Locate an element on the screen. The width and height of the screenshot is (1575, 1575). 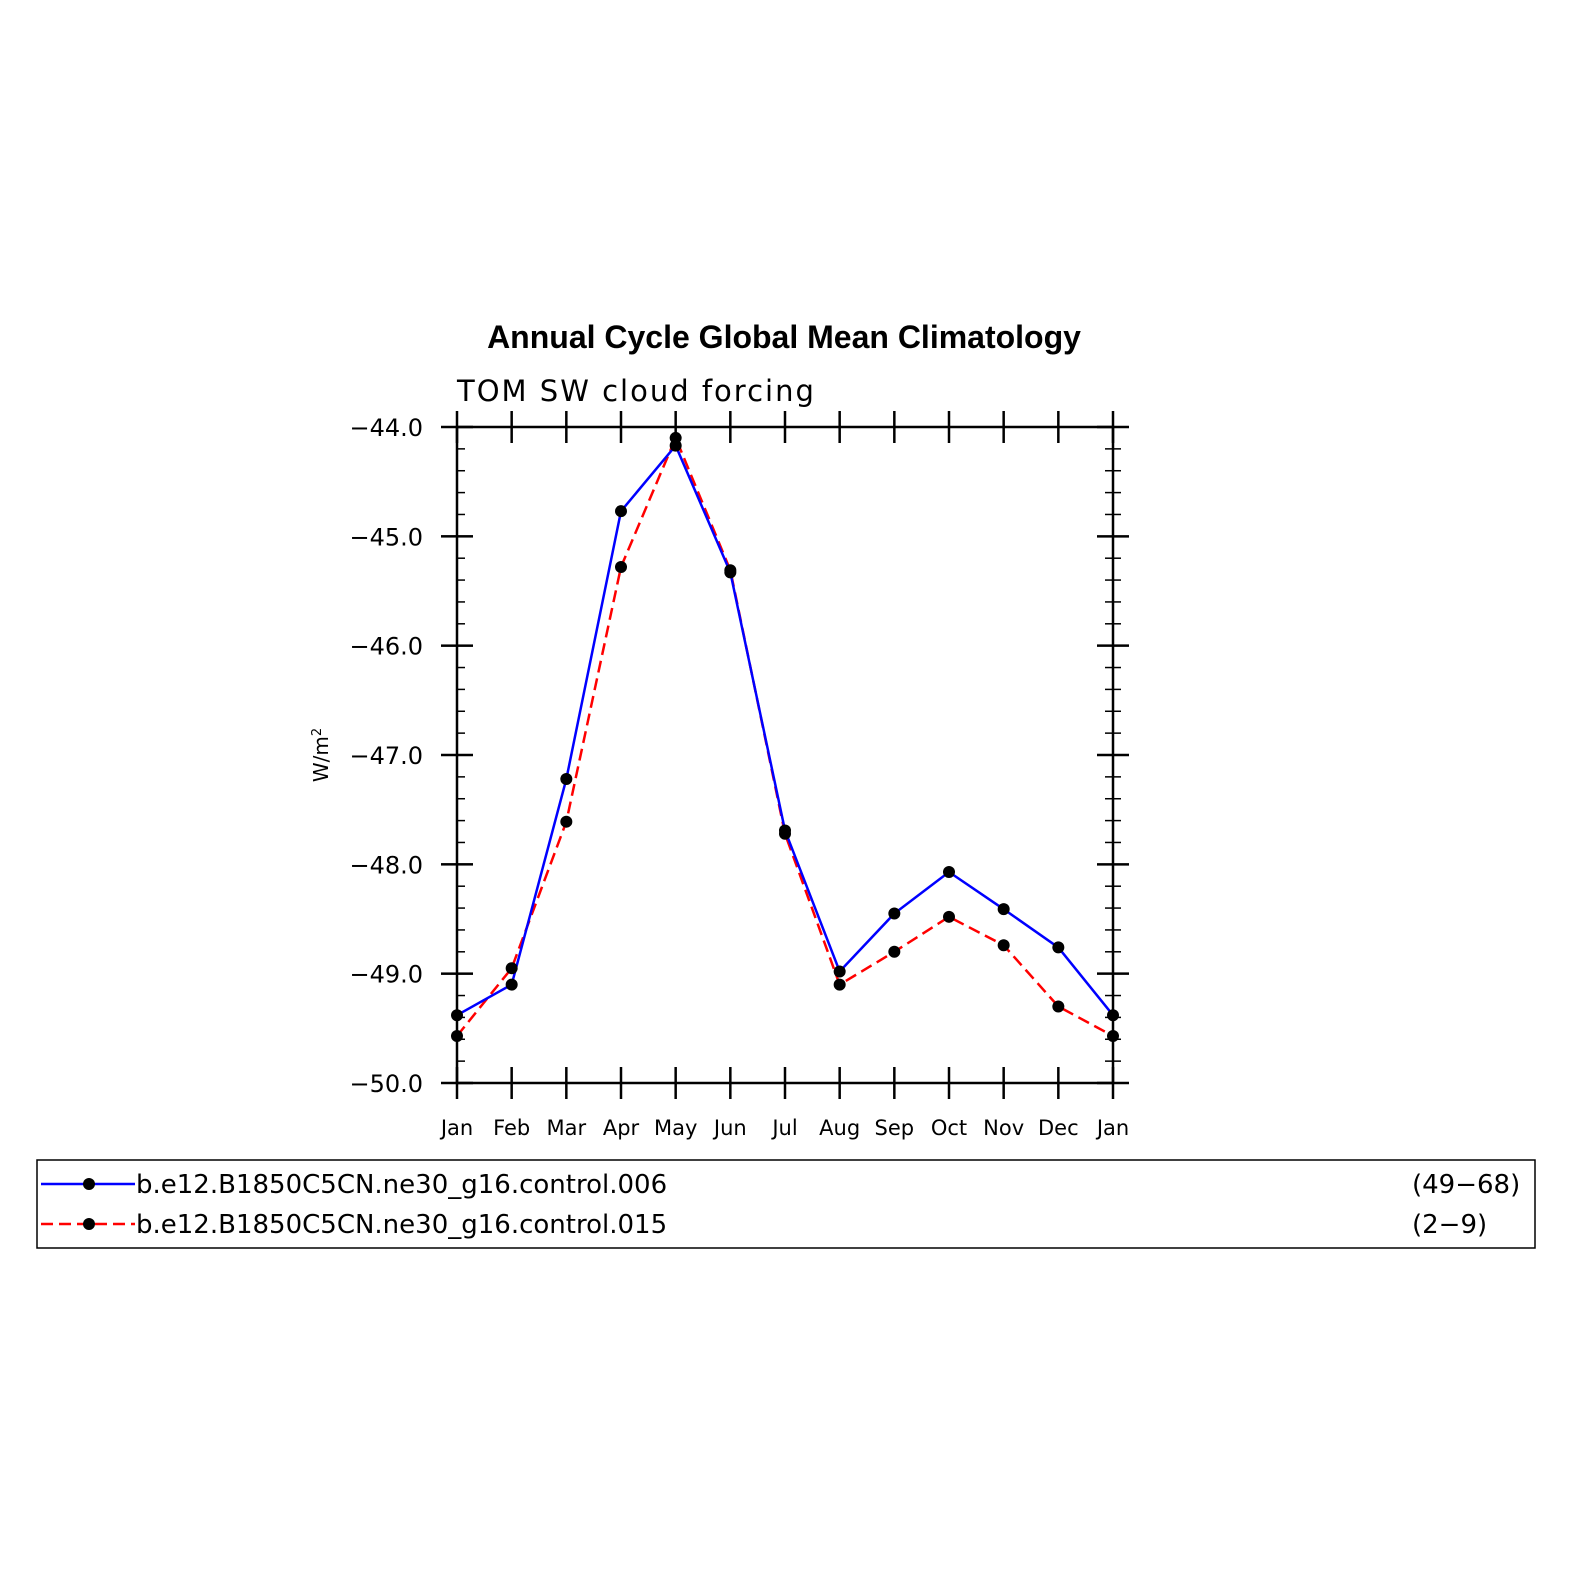
x-tick-label: Mar is located at coordinates (567, 1128).